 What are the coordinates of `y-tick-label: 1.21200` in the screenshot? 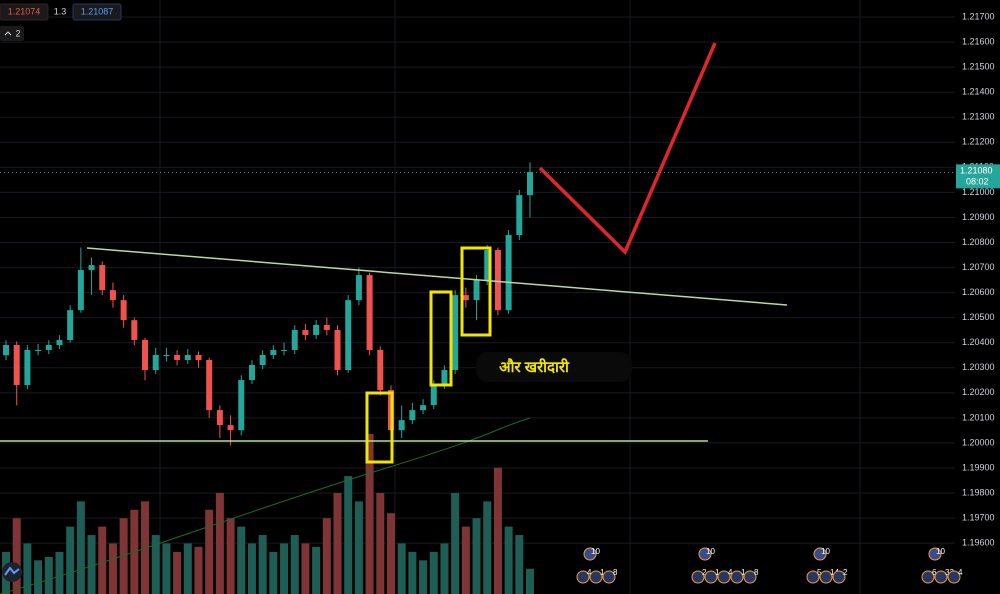 It's located at (978, 142).